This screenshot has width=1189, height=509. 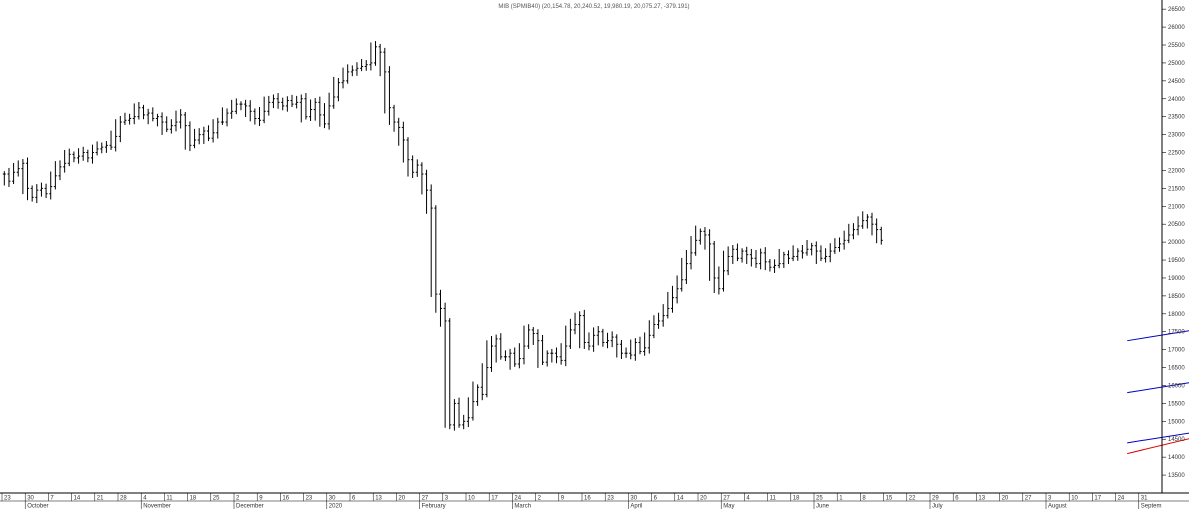 I want to click on x-tick-label: 1, so click(x=841, y=499).